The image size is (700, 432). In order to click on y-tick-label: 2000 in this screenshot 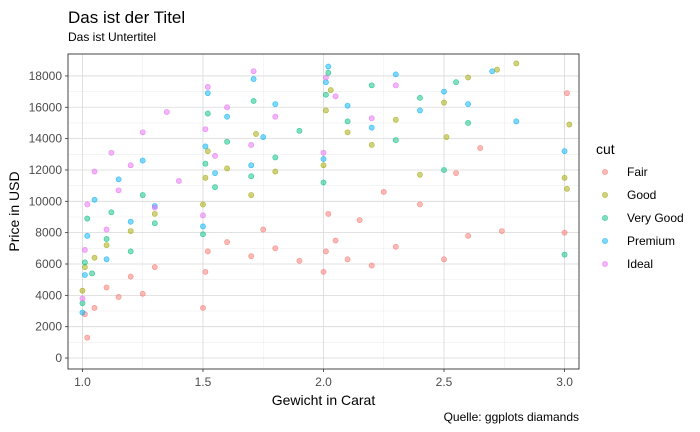, I will do `click(48, 327)`.